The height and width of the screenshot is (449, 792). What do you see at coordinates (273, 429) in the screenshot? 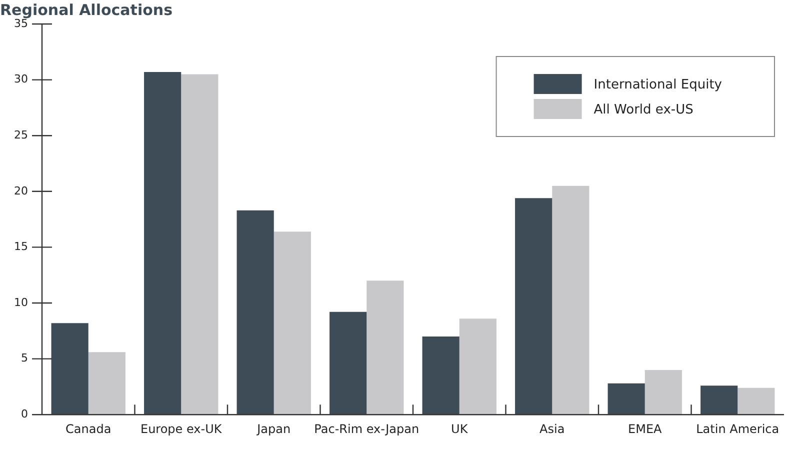
I see `x-tick-label: Japan` at bounding box center [273, 429].